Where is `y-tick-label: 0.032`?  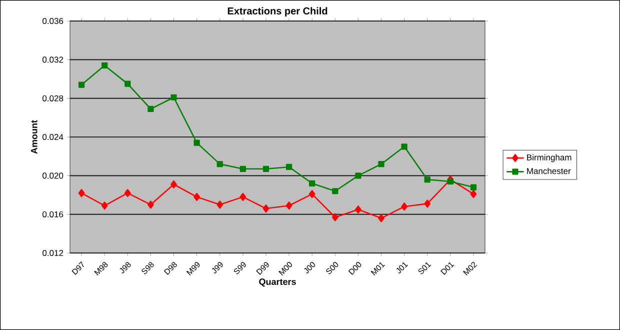
y-tick-label: 0.032 is located at coordinates (53, 59).